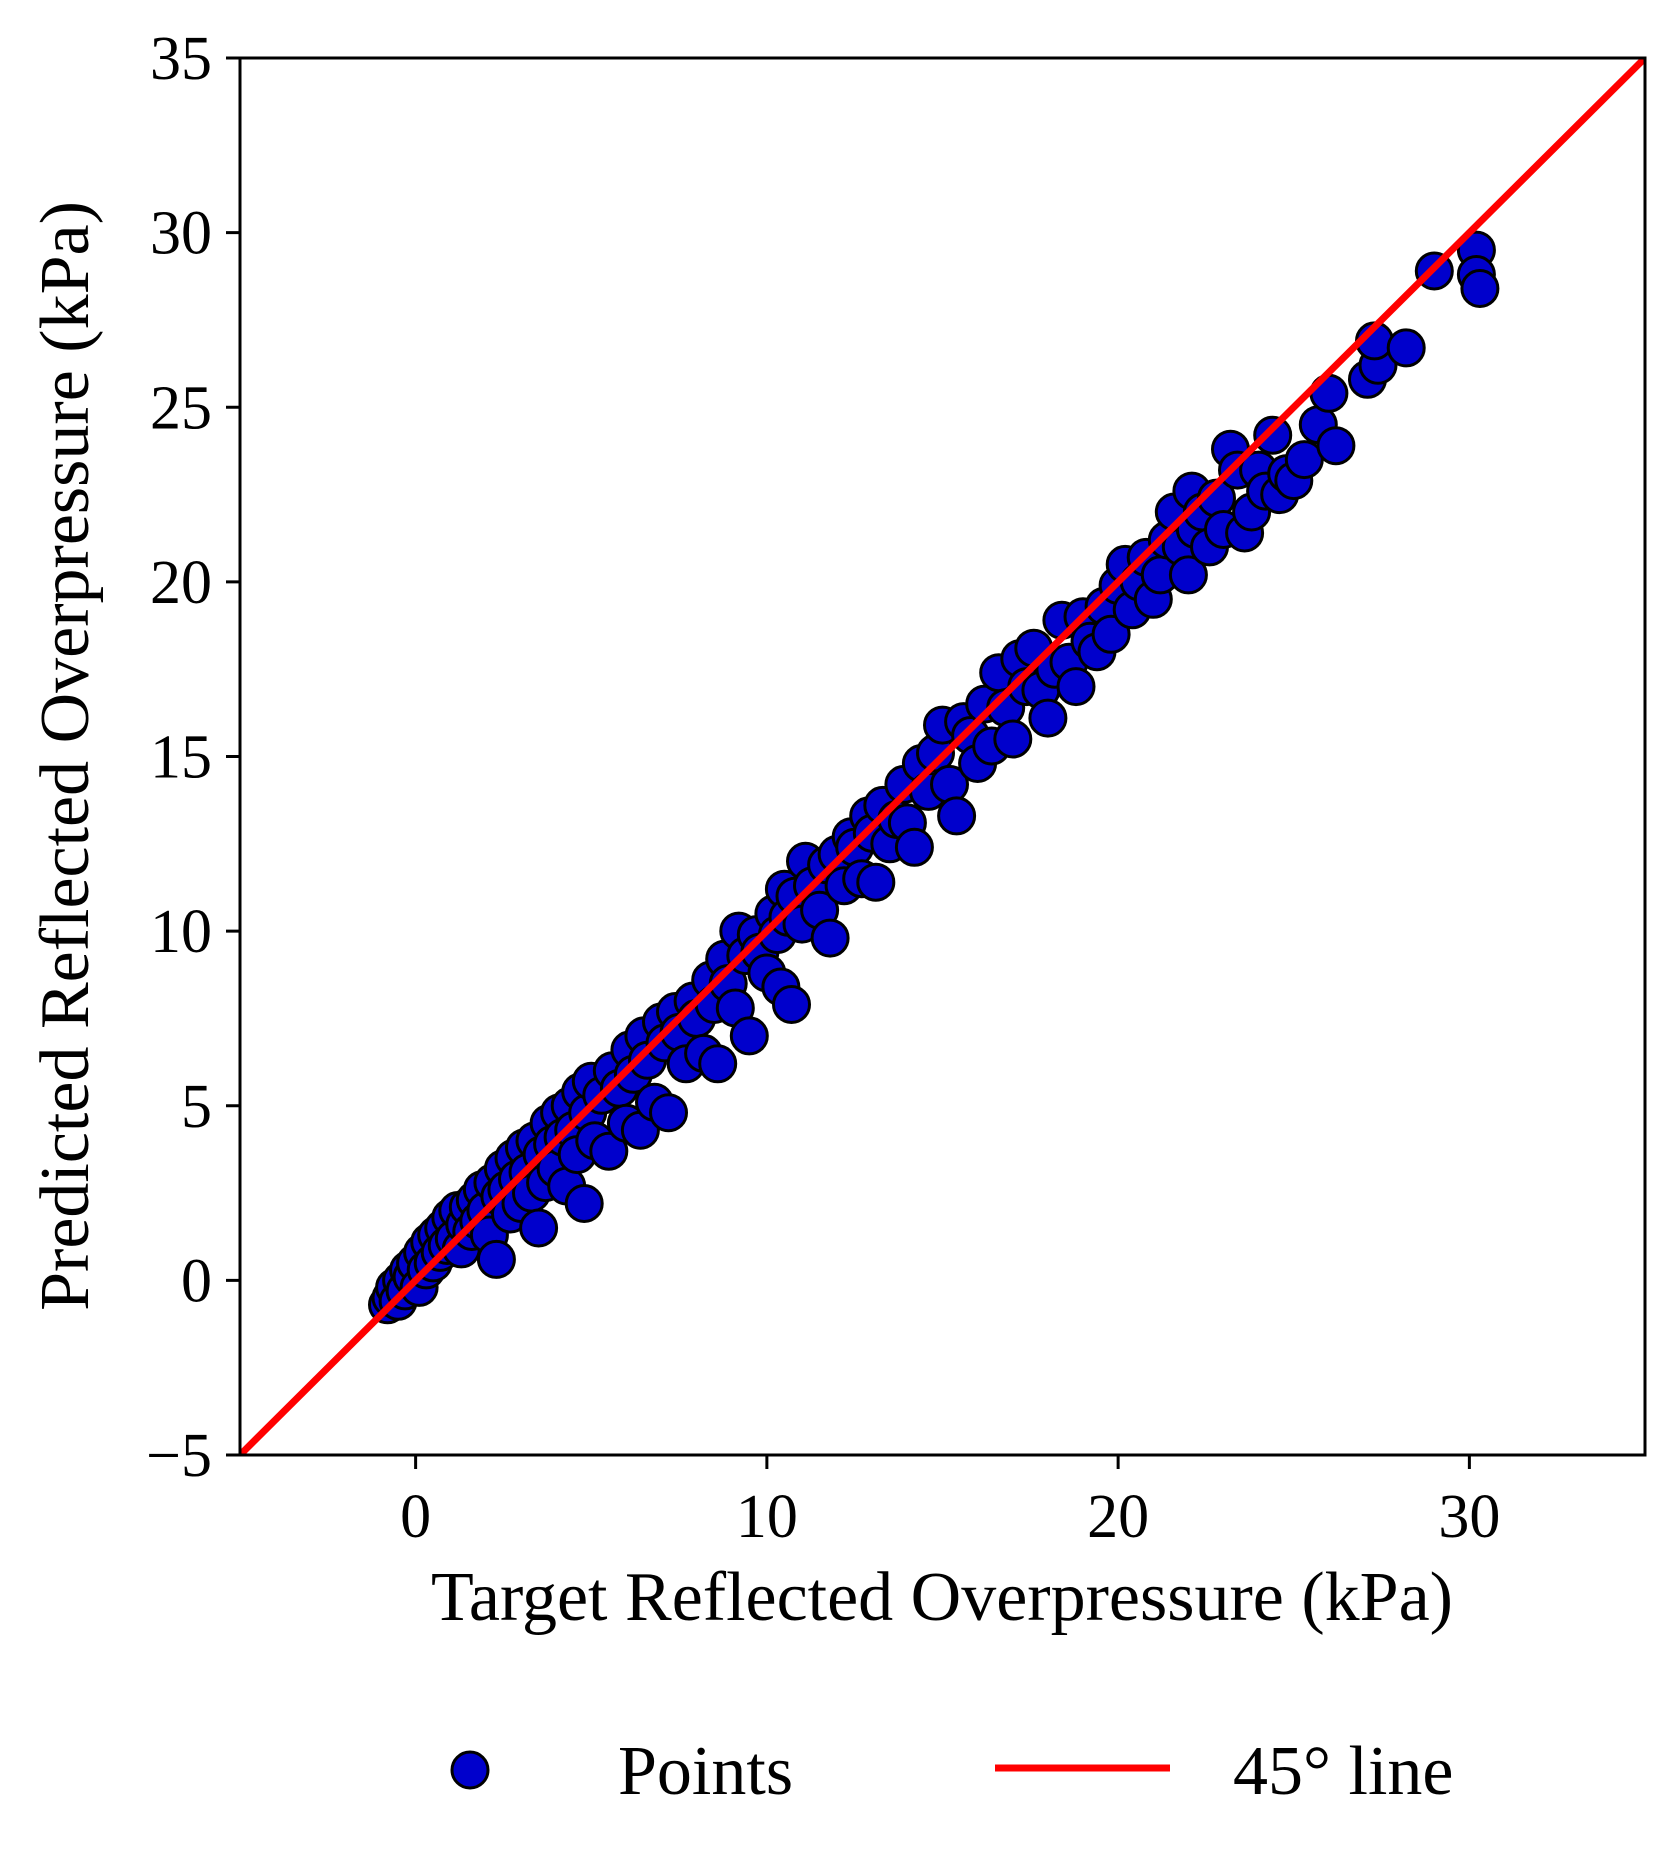  Describe the element at coordinates (705, 1771) in the screenshot. I see `legend-label-points: Points` at that location.